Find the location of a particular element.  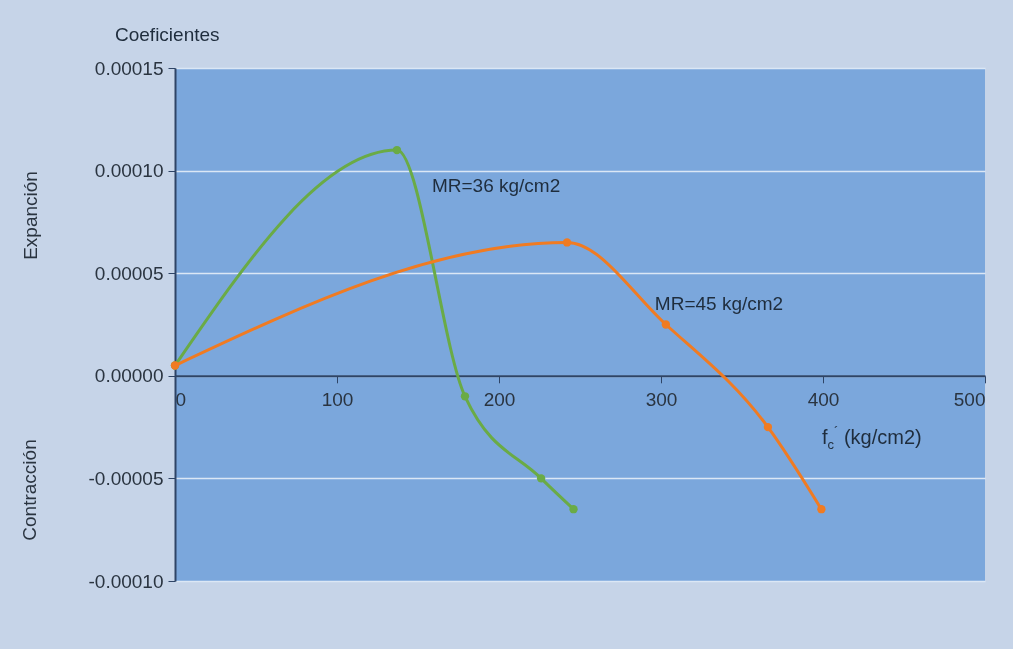

y-tick-label: 0.00015 is located at coordinates (129, 68).